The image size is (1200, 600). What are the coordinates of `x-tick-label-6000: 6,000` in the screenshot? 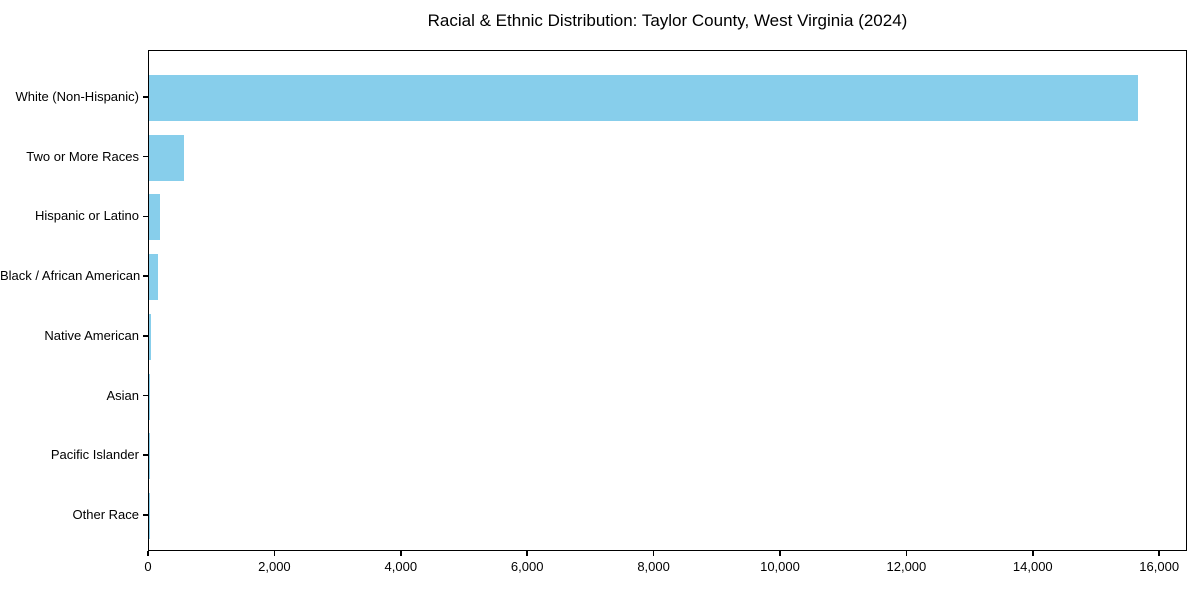 It's located at (527, 566).